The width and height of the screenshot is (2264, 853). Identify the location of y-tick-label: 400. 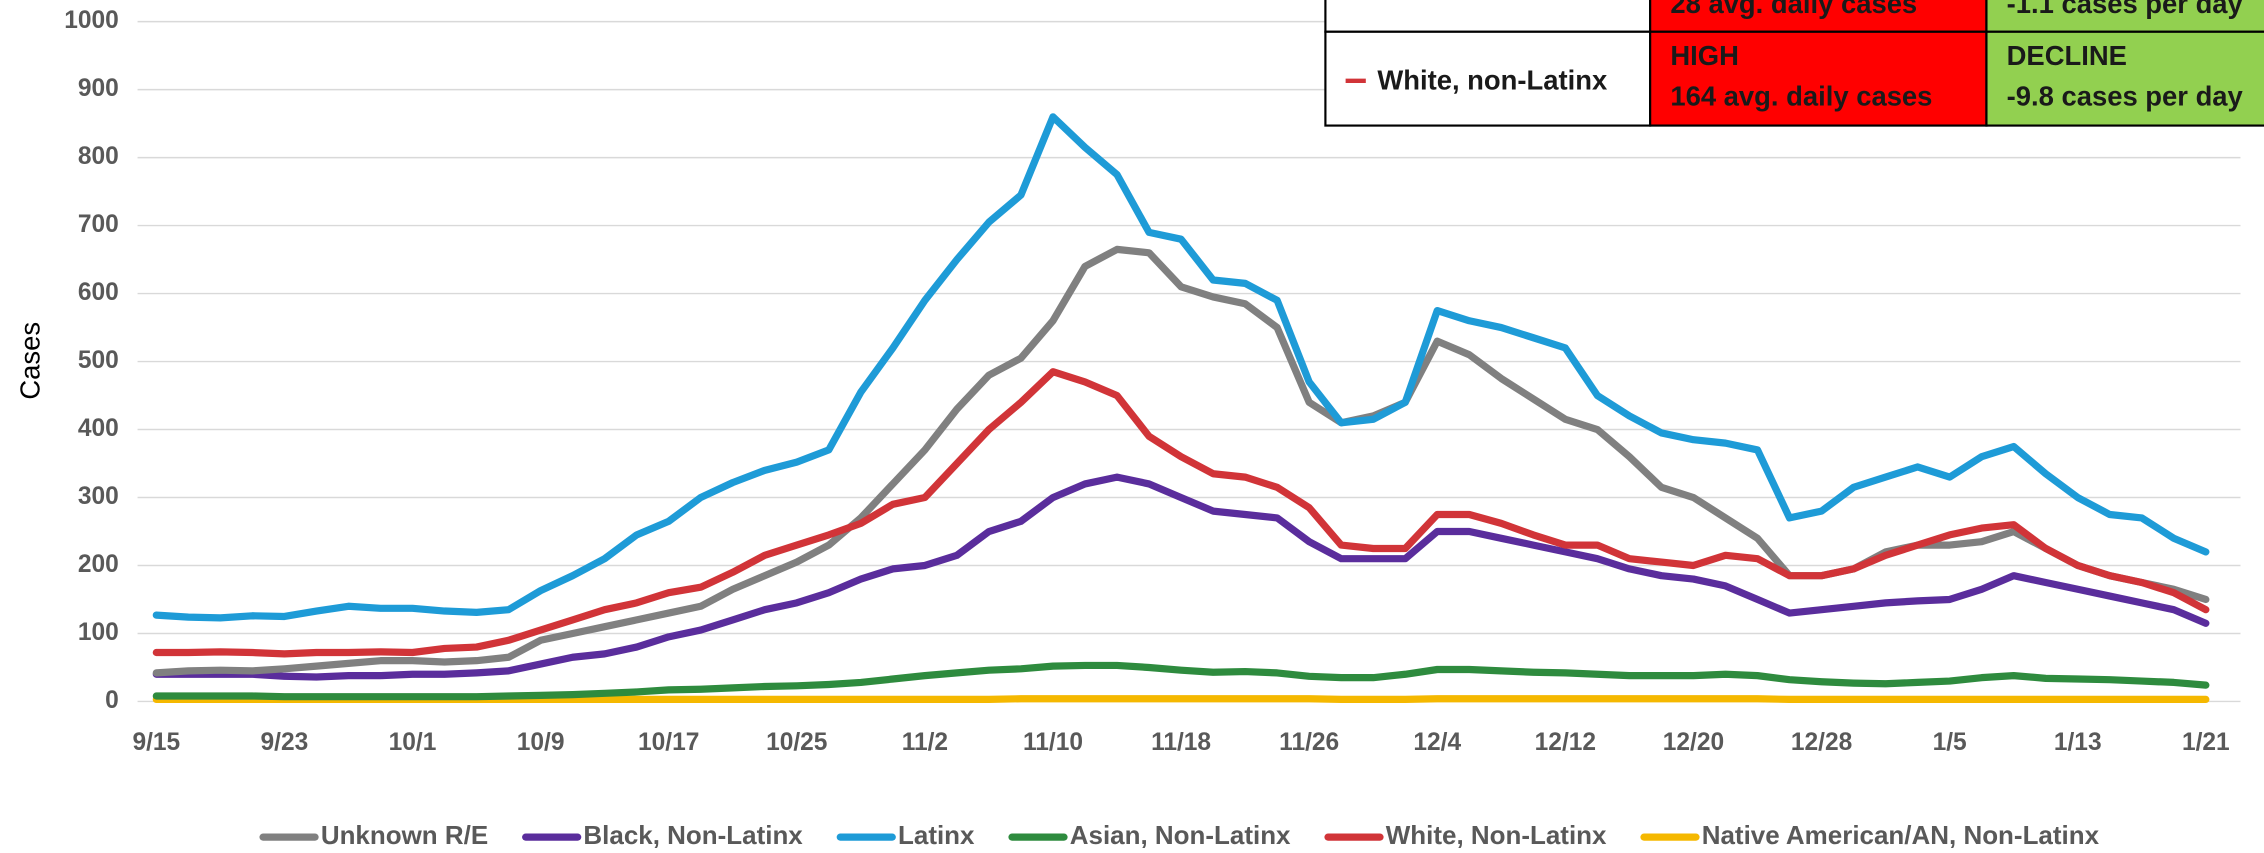
(98, 428).